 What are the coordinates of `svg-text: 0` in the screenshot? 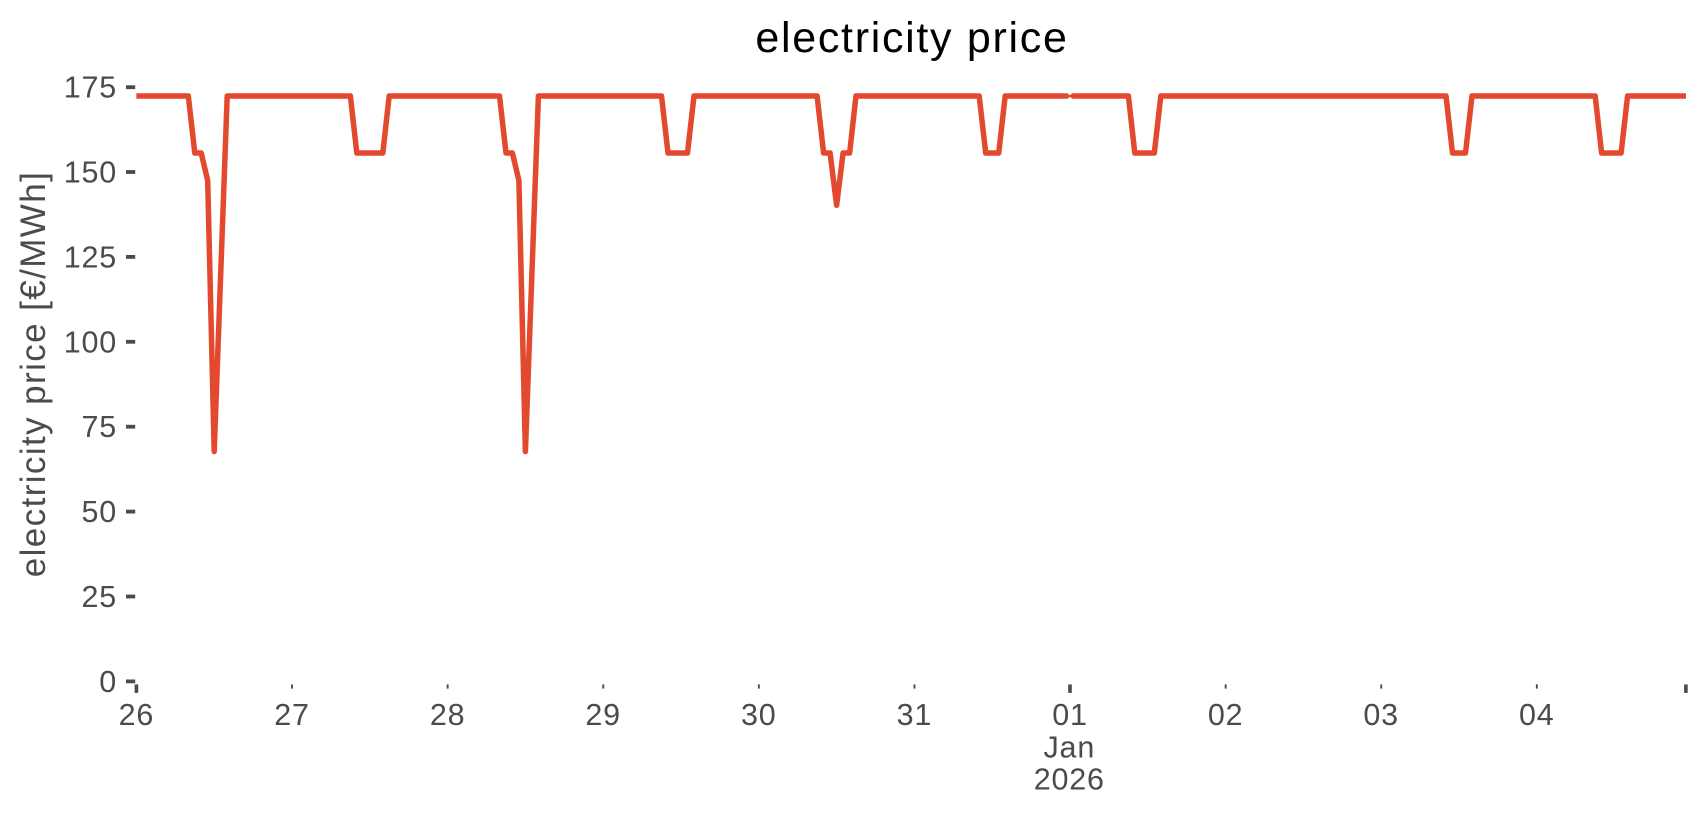 It's located at (108, 682).